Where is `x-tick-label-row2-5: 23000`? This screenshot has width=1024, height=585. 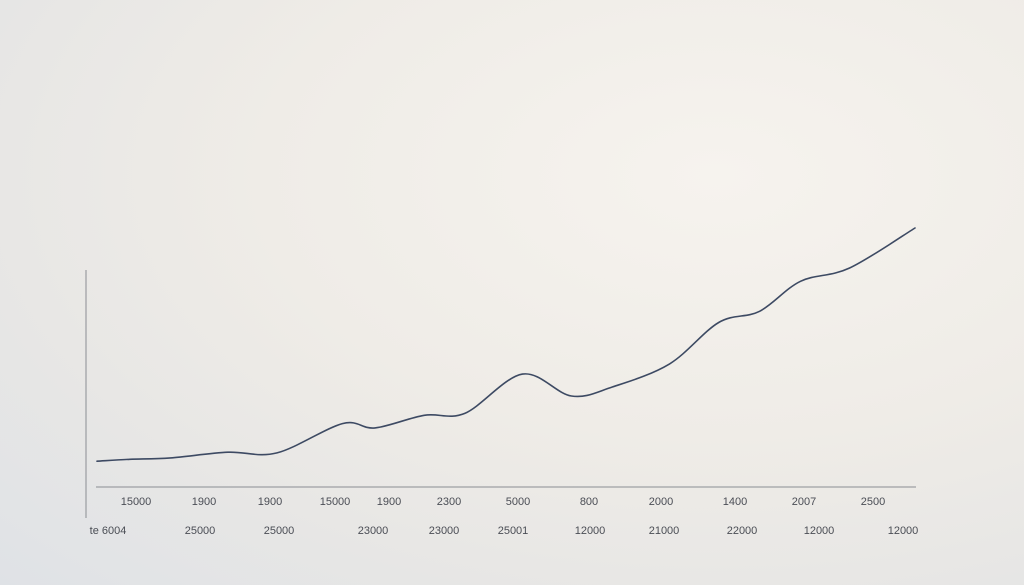
x-tick-label-row2-5: 23000 is located at coordinates (444, 531).